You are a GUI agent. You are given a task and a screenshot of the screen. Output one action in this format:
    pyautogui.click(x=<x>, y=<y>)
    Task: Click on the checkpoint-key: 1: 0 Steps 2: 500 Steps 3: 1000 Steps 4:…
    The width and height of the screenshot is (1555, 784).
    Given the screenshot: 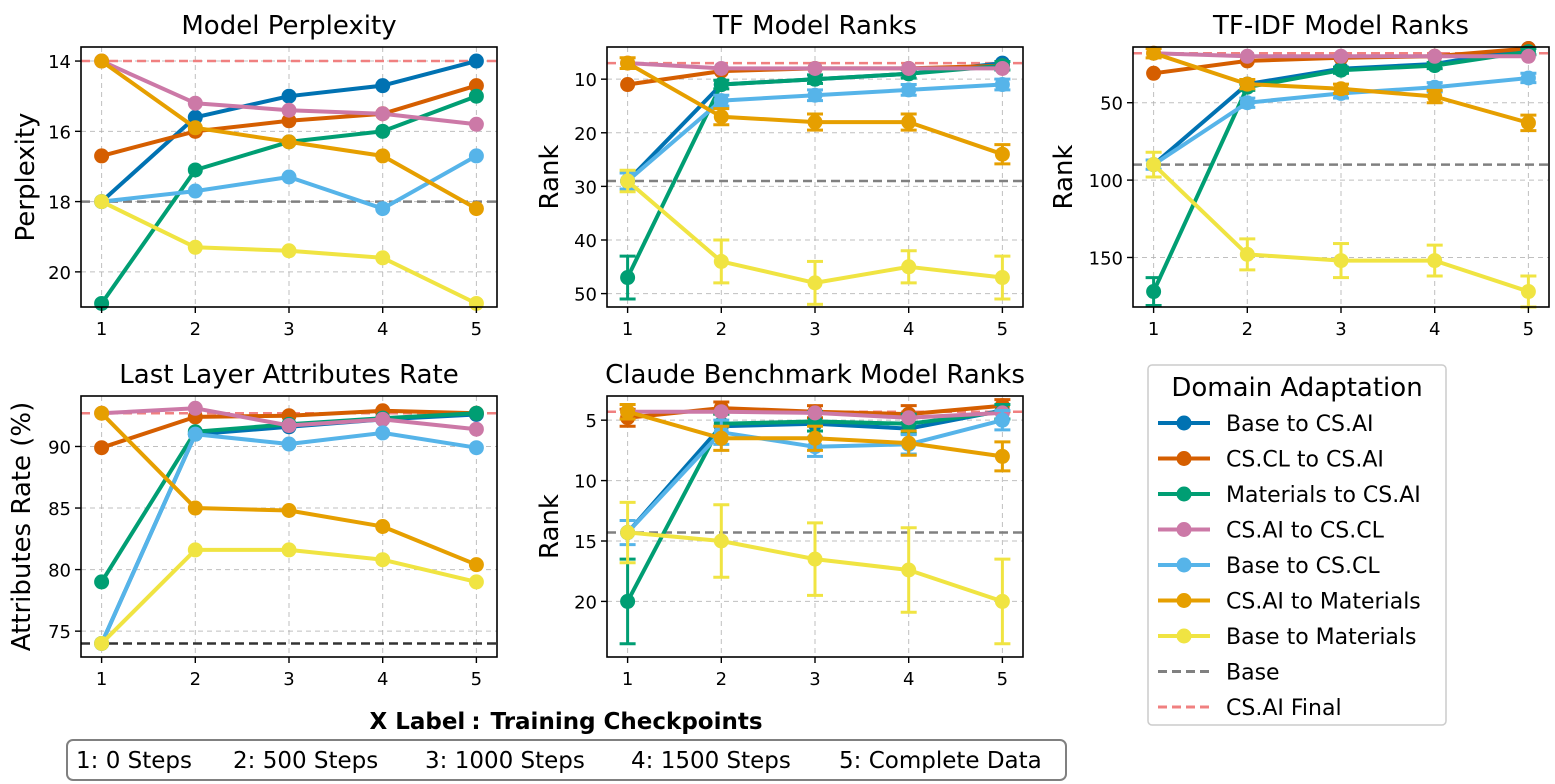 What is the action you would take?
    pyautogui.click(x=566, y=760)
    